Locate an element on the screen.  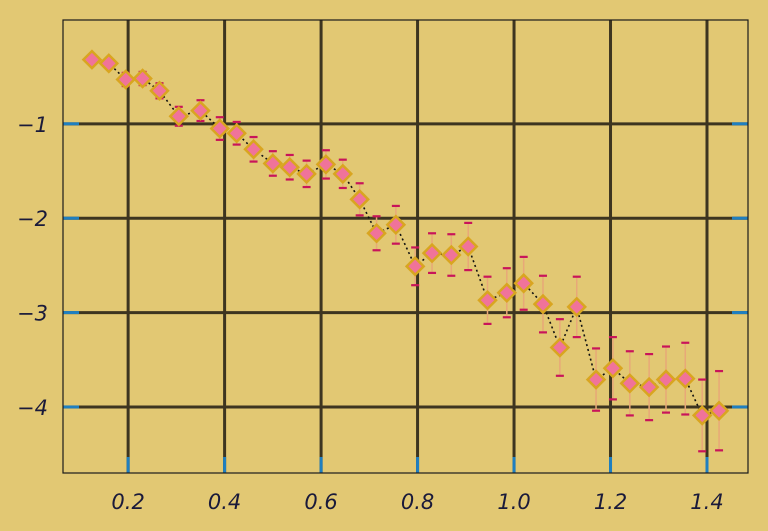
x-tick-label: 1.2 is located at coordinates (610, 502).